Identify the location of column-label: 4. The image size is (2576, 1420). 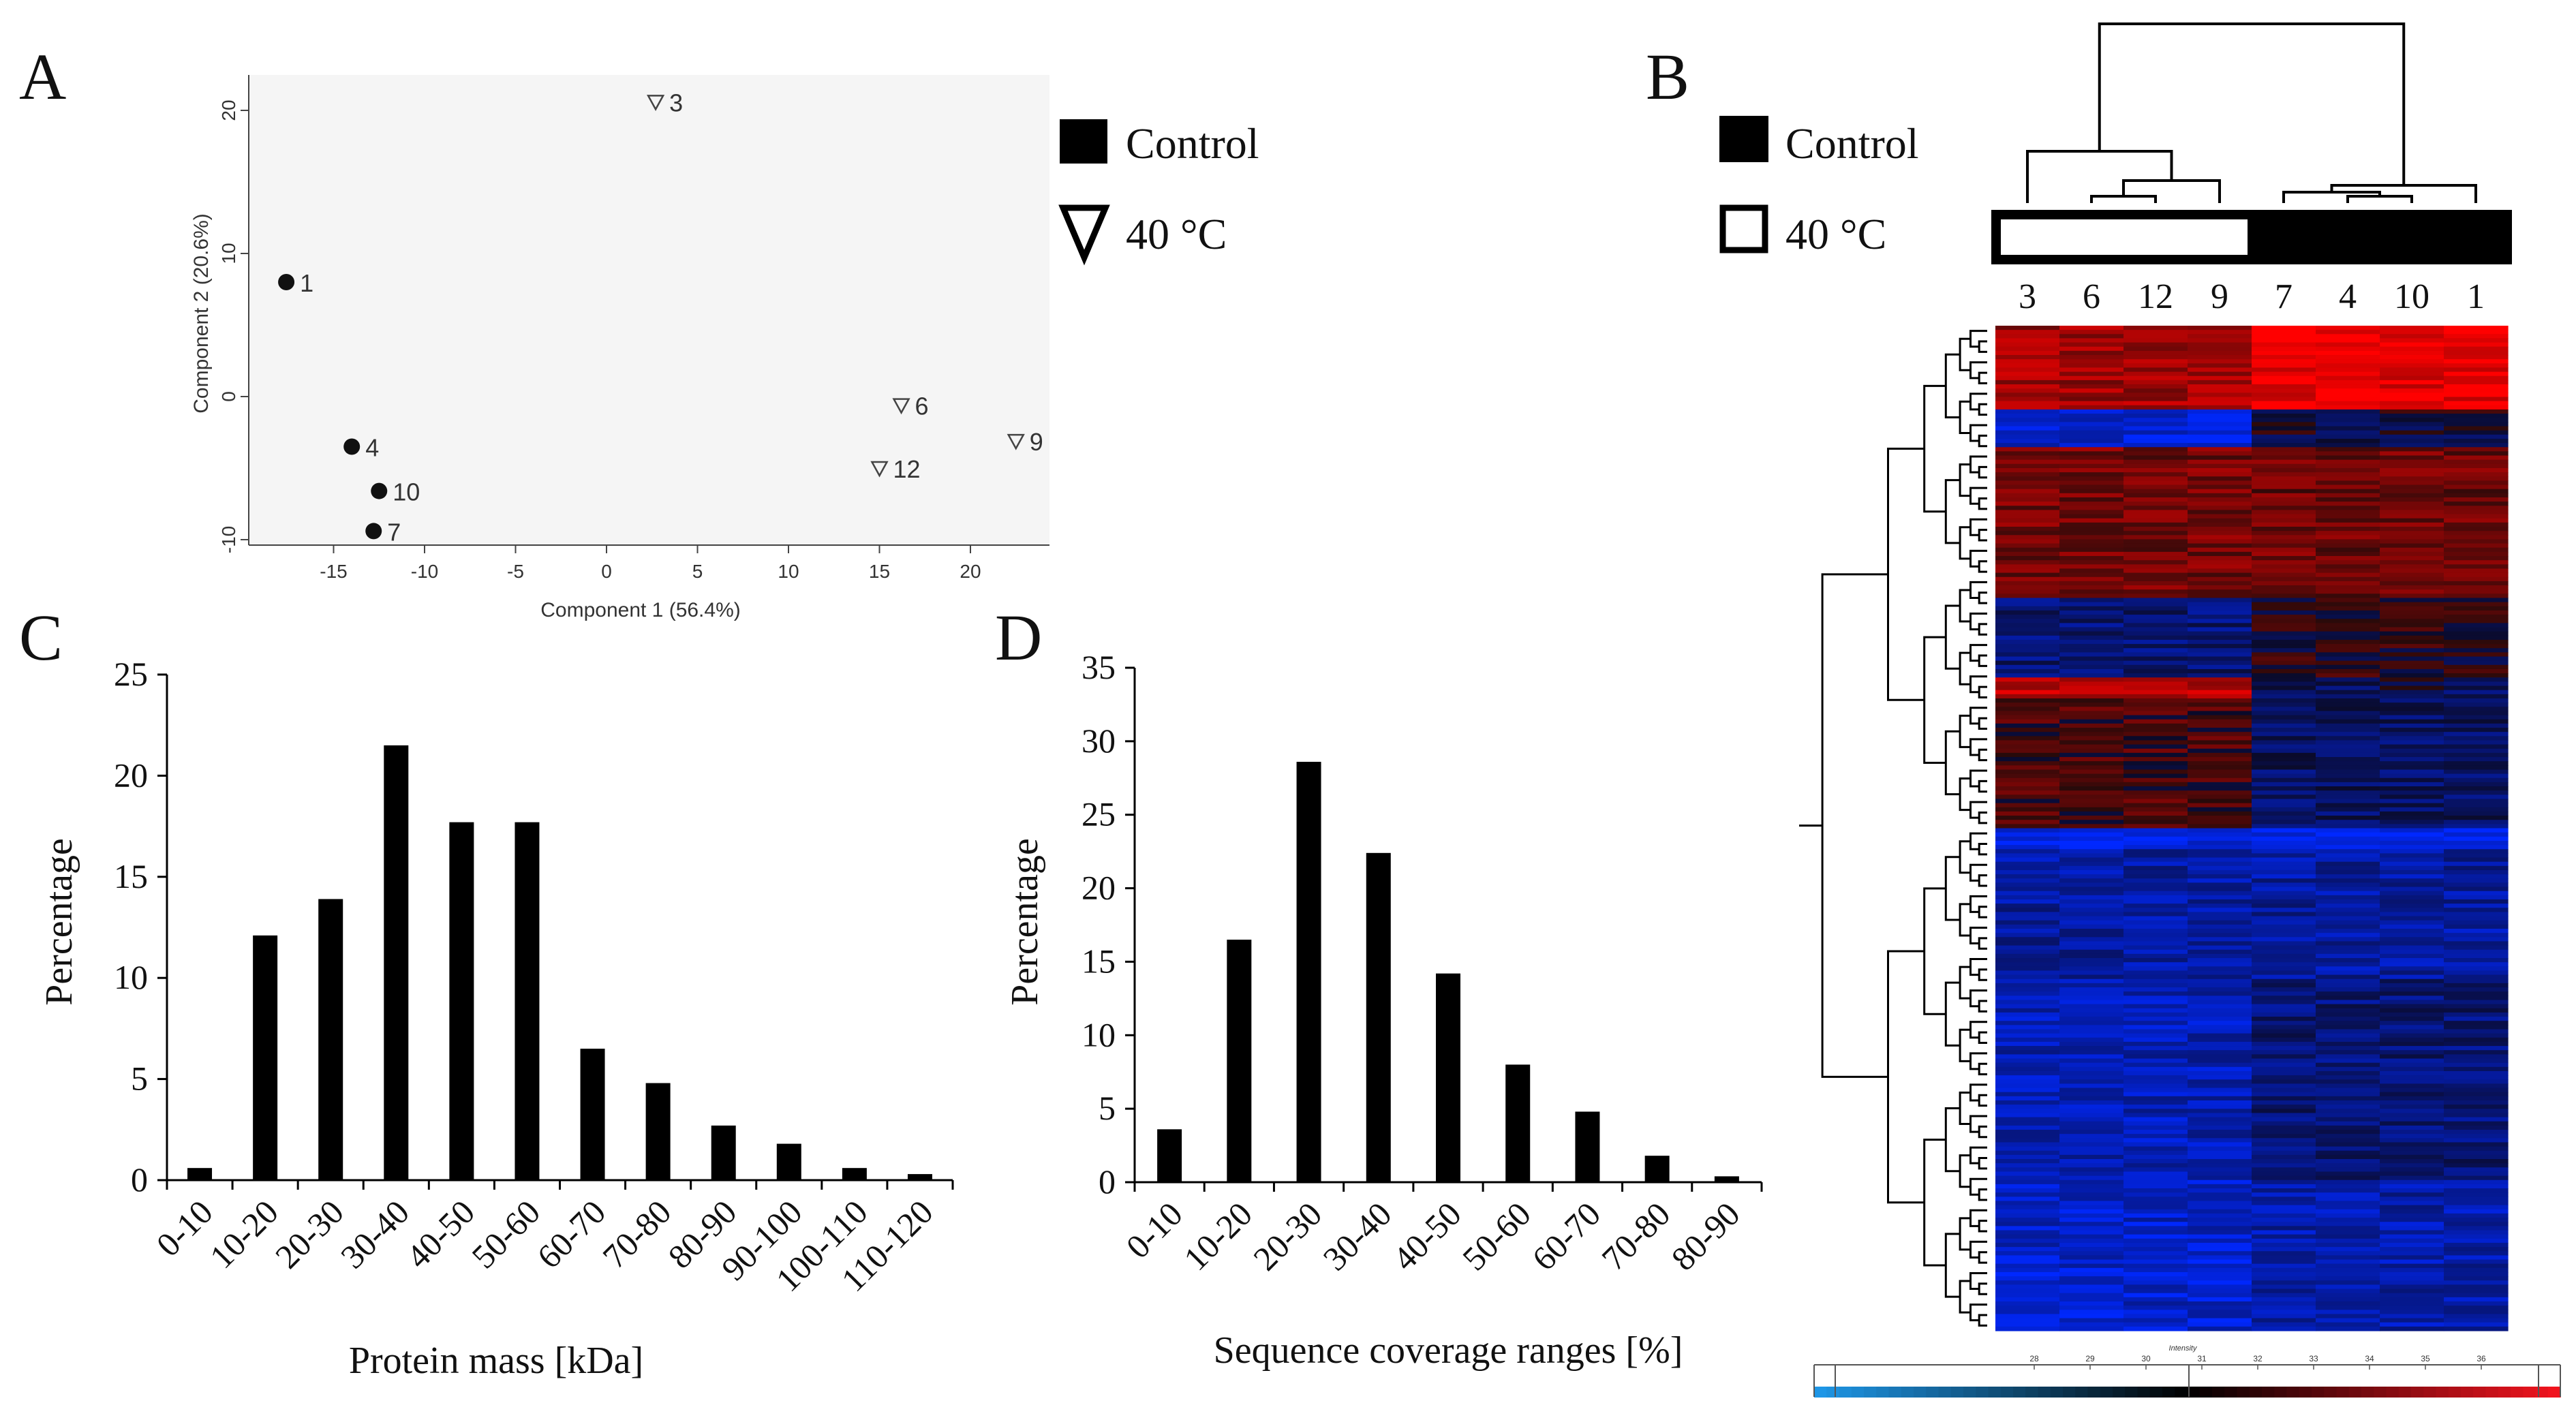
(2348, 297).